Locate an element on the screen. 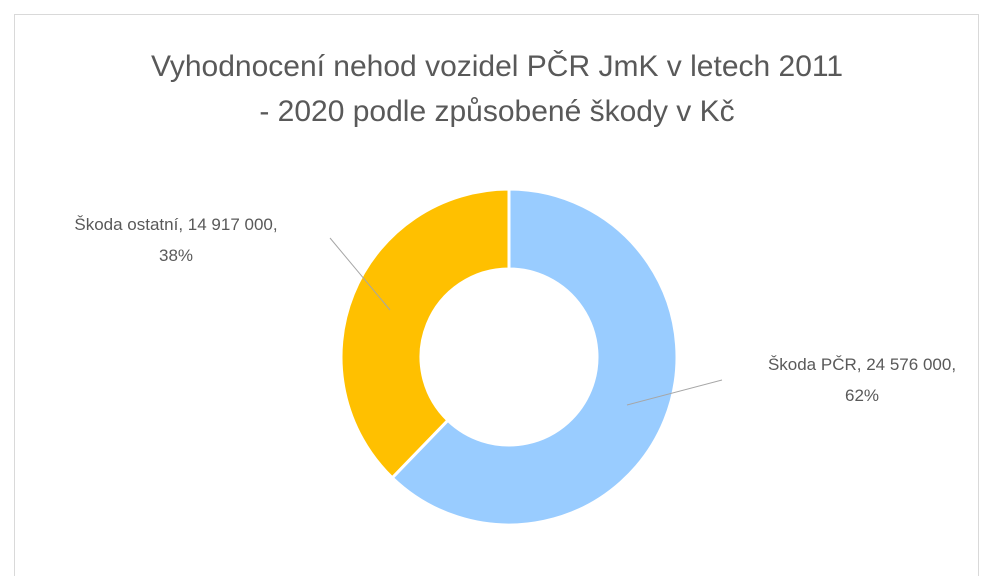 The height and width of the screenshot is (576, 993). donut-slice is located at coordinates (425, 333).